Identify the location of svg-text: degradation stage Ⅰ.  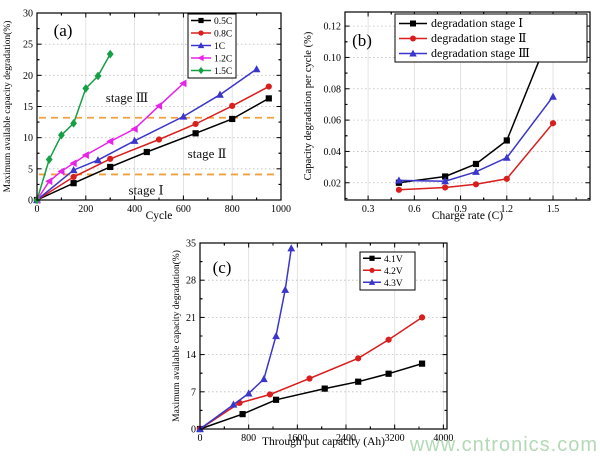
(477, 23).